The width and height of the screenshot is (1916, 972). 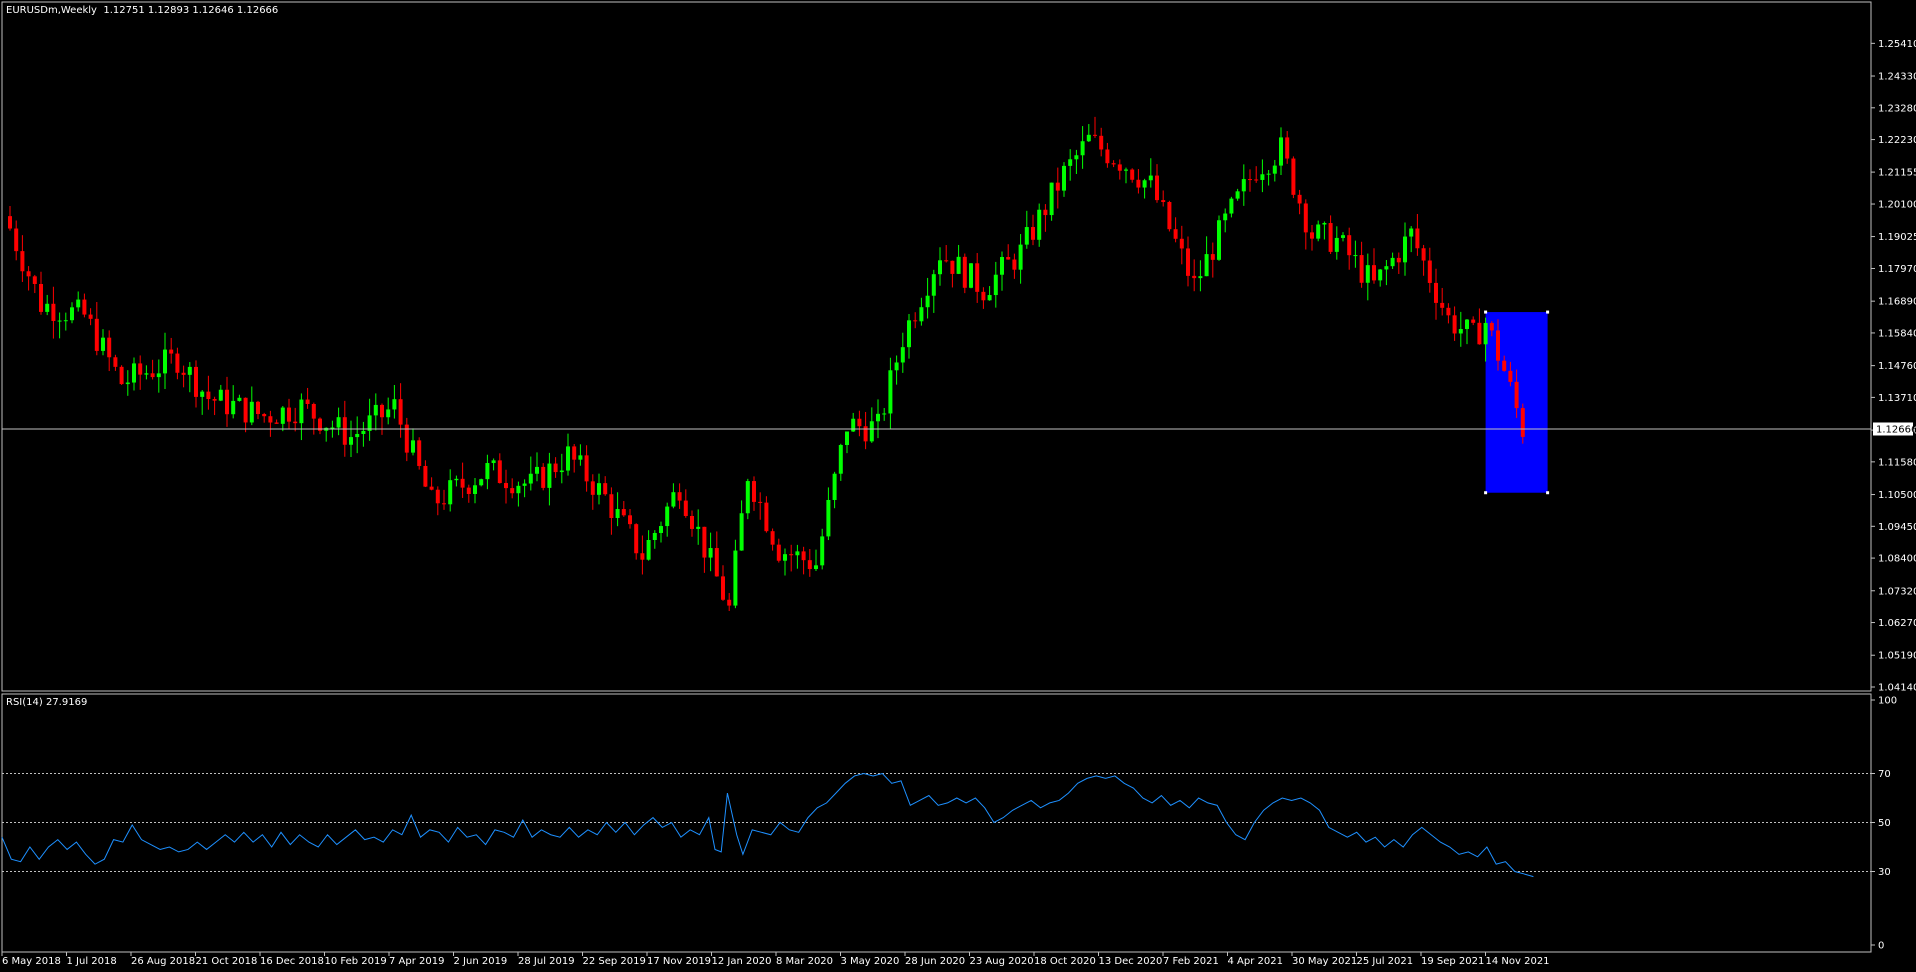 I want to click on price-tick-label: 1.22230, so click(x=1897, y=140).